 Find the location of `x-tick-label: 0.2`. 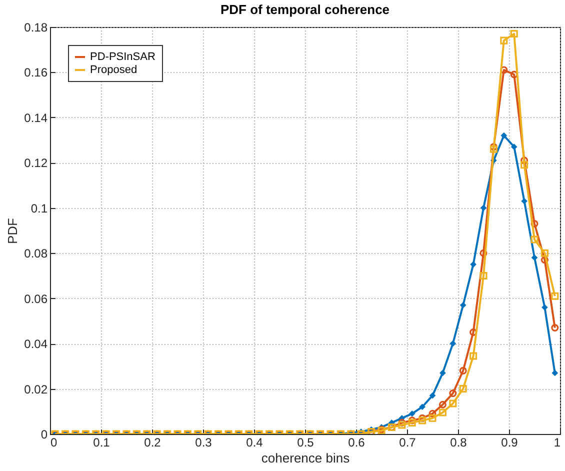

x-tick-label: 0.2 is located at coordinates (153, 443).